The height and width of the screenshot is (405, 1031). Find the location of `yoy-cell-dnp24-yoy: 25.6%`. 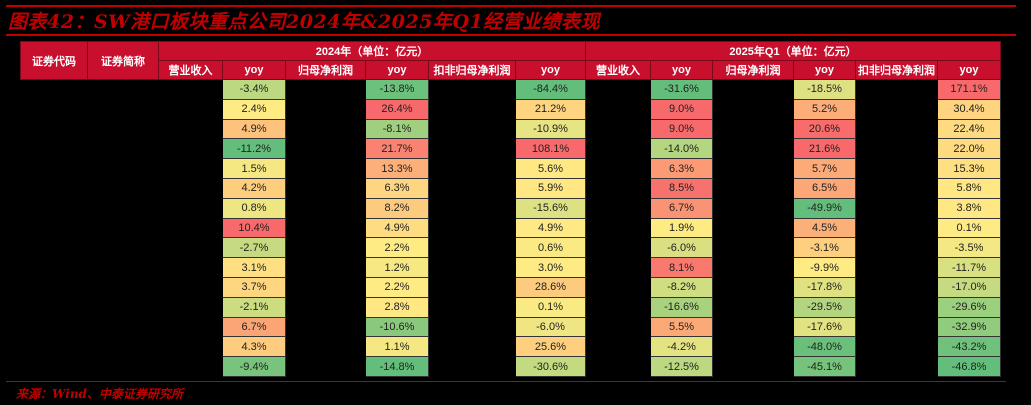

yoy-cell-dnp24-yoy: 25.6% is located at coordinates (550, 347).